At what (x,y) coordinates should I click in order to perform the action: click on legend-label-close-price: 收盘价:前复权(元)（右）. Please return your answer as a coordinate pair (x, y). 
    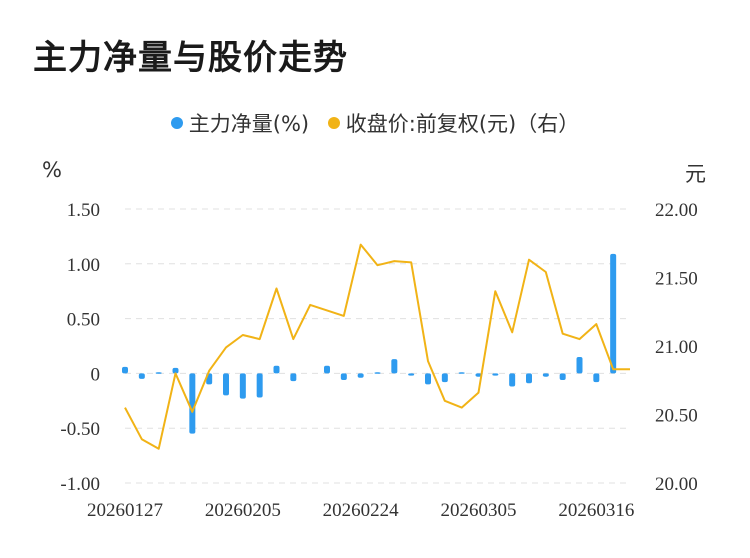
    Looking at the image, I should click on (462, 124).